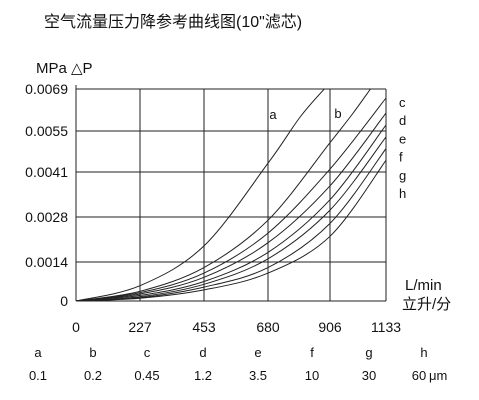 Image resolution: width=479 pixels, height=400 pixels. What do you see at coordinates (203, 375) in the screenshot?
I see `grade-value: 1.2` at bounding box center [203, 375].